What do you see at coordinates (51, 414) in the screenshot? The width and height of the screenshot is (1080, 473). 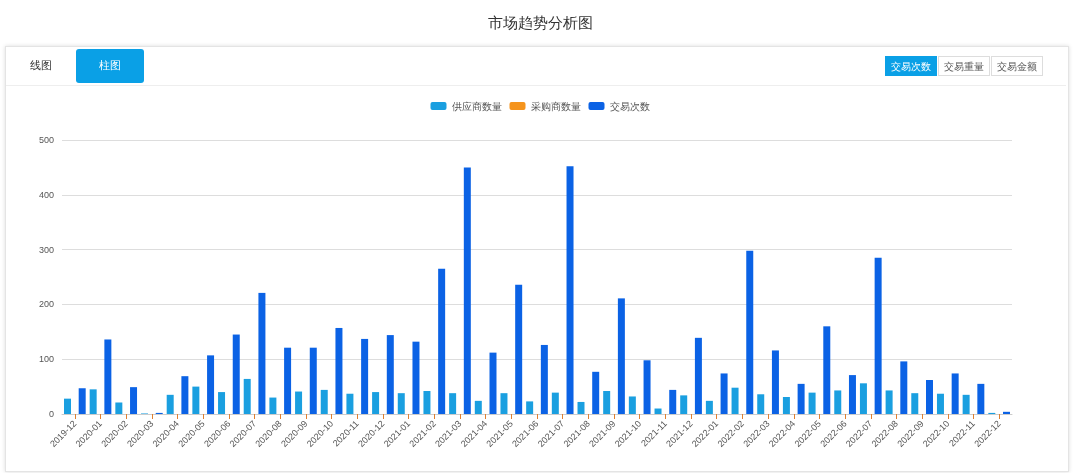 I see `y-tick-label: 0` at bounding box center [51, 414].